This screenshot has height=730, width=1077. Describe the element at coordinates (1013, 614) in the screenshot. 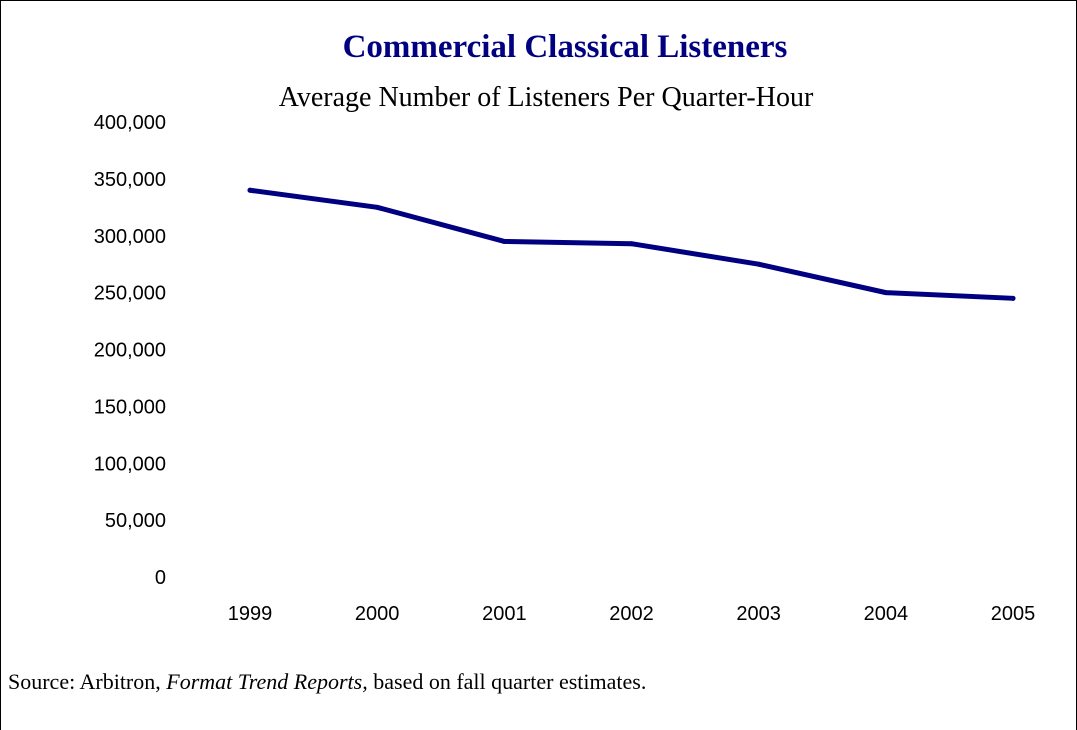

I see `x-tick-label: 2005` at that location.